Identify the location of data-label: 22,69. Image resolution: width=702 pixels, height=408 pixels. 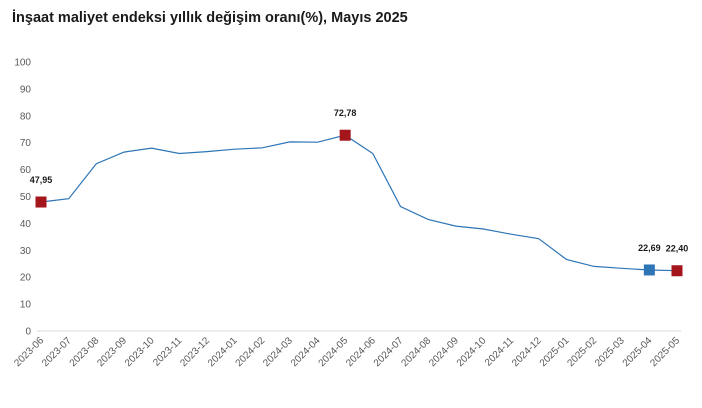
(649, 248).